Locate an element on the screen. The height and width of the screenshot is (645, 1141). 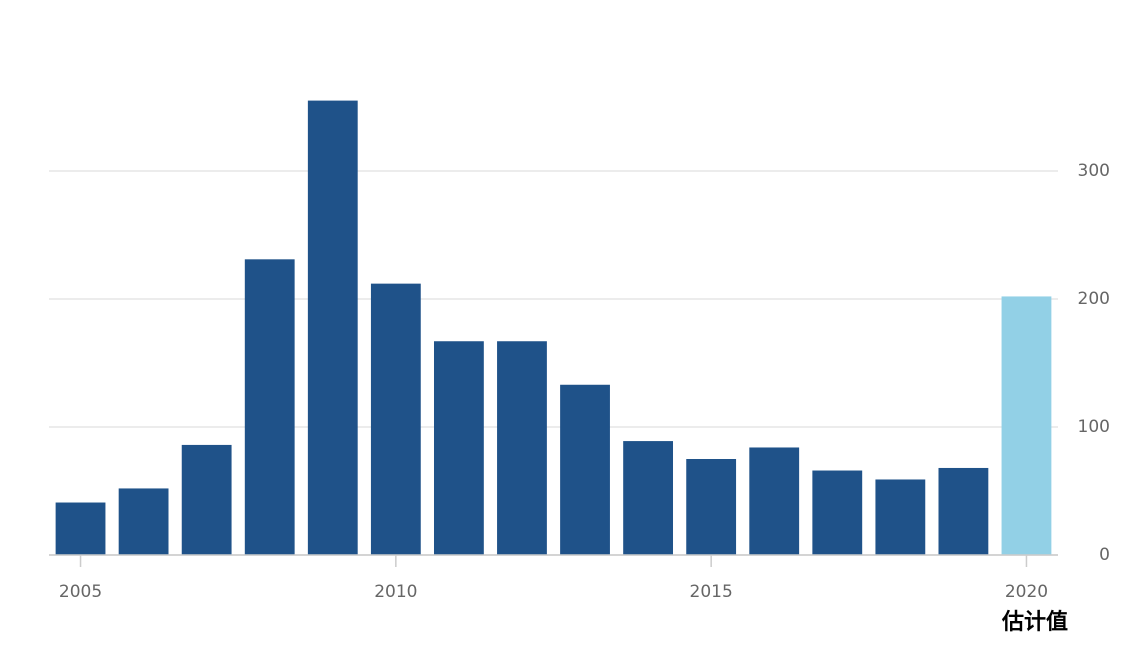
y-tick-label: 200 is located at coordinates (1094, 299).